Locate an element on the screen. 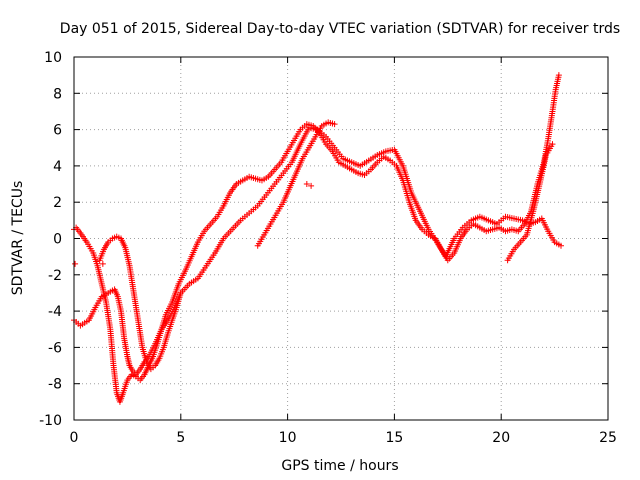 The width and height of the screenshot is (640, 480). y-tick-label: 2 is located at coordinates (57, 203).